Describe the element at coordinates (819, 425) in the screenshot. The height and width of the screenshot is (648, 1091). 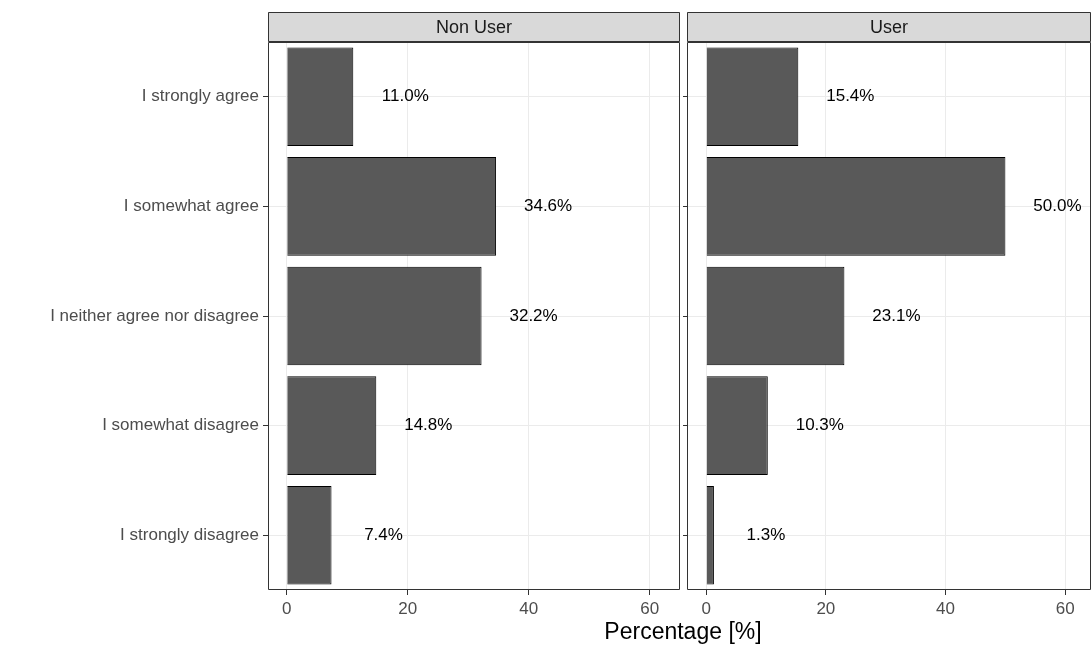
I see `data-label: 10.3%` at that location.